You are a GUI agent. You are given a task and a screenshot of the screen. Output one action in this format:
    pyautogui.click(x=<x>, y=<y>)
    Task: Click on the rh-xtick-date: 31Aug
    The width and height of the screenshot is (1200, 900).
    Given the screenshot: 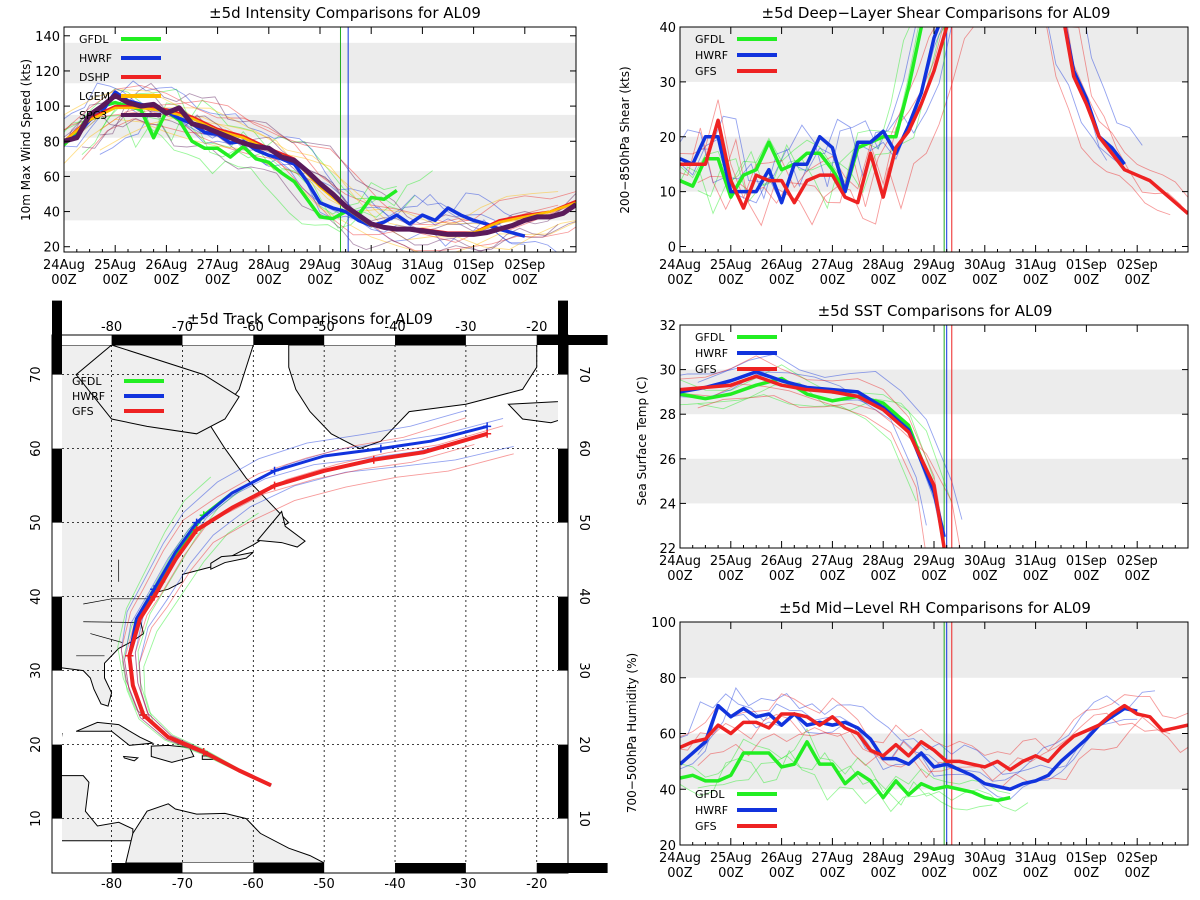 What is the action you would take?
    pyautogui.click(x=1036, y=858)
    